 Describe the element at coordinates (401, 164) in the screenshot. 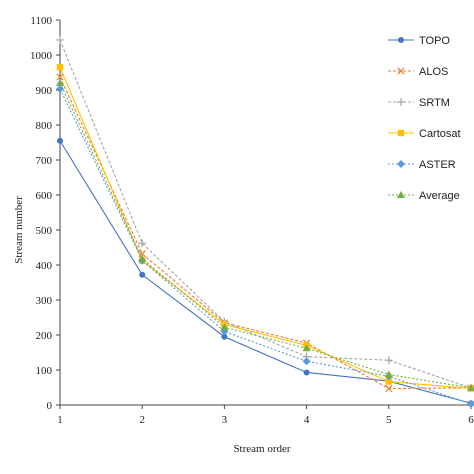

I see `legend-marker-aster` at that location.